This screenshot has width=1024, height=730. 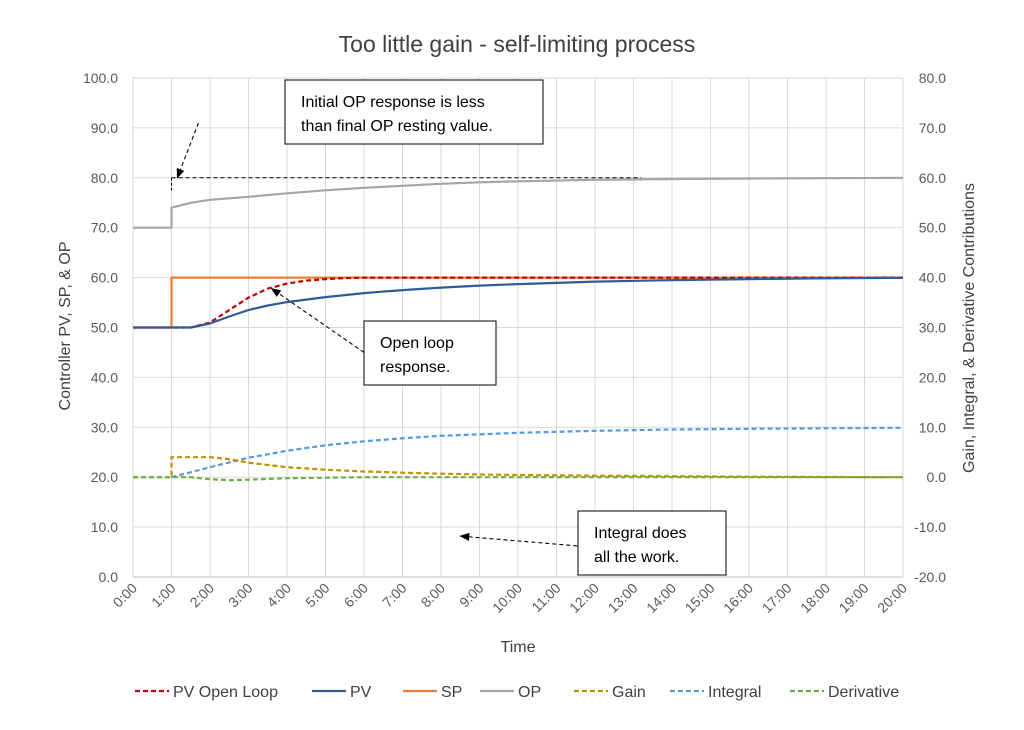 I want to click on annotation-text: Open loop, so click(x=417, y=343).